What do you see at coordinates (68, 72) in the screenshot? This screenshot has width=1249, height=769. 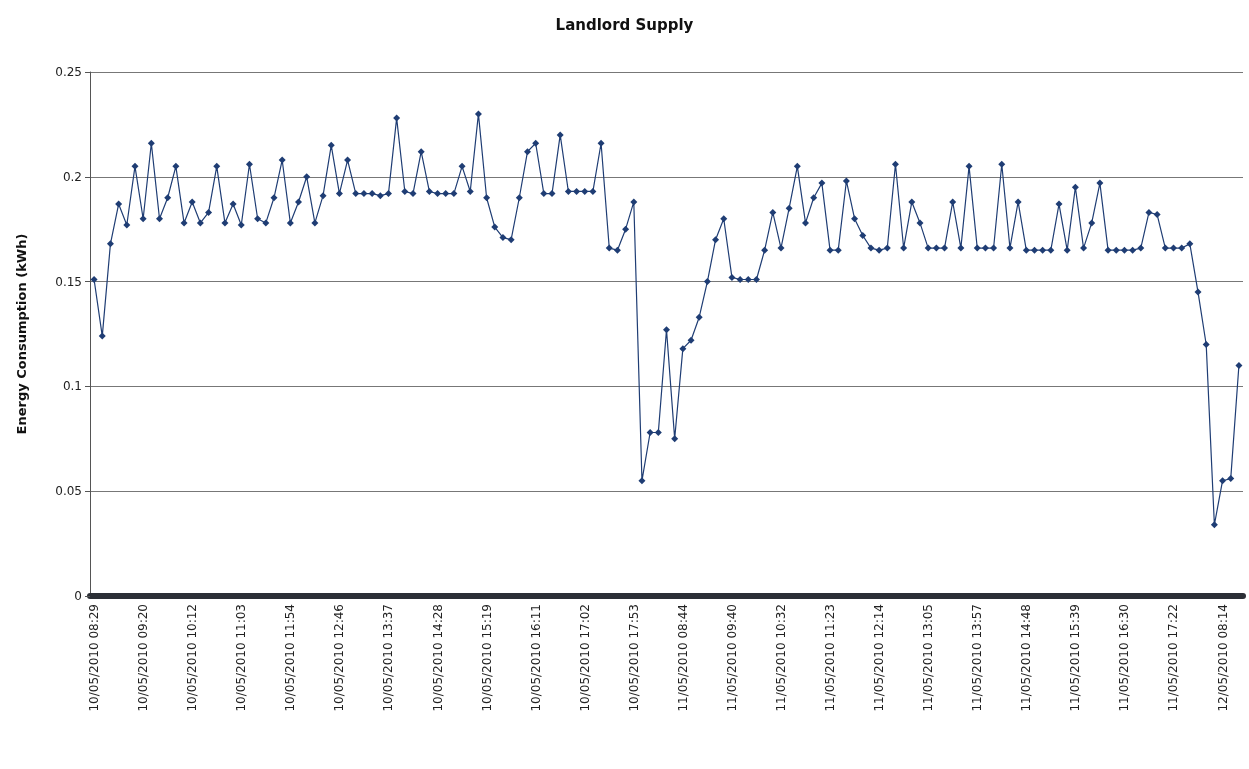 I see `y-tick-label: 0.25` at bounding box center [68, 72].